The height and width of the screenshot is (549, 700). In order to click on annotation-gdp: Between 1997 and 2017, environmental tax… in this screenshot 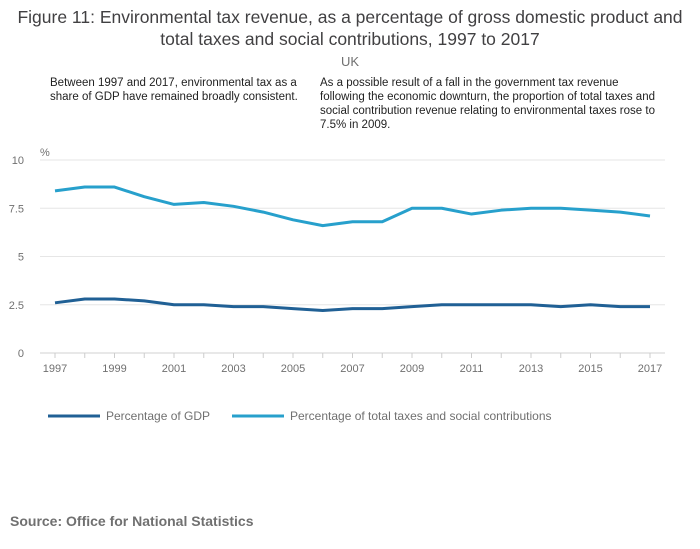, I will do `click(174, 90)`.